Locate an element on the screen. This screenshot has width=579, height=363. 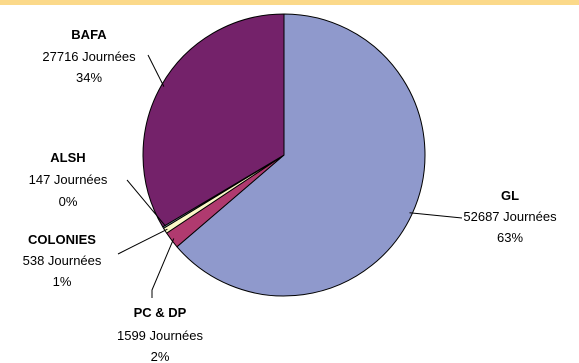
leader-line-pc-dp is located at coordinates (163, 268).